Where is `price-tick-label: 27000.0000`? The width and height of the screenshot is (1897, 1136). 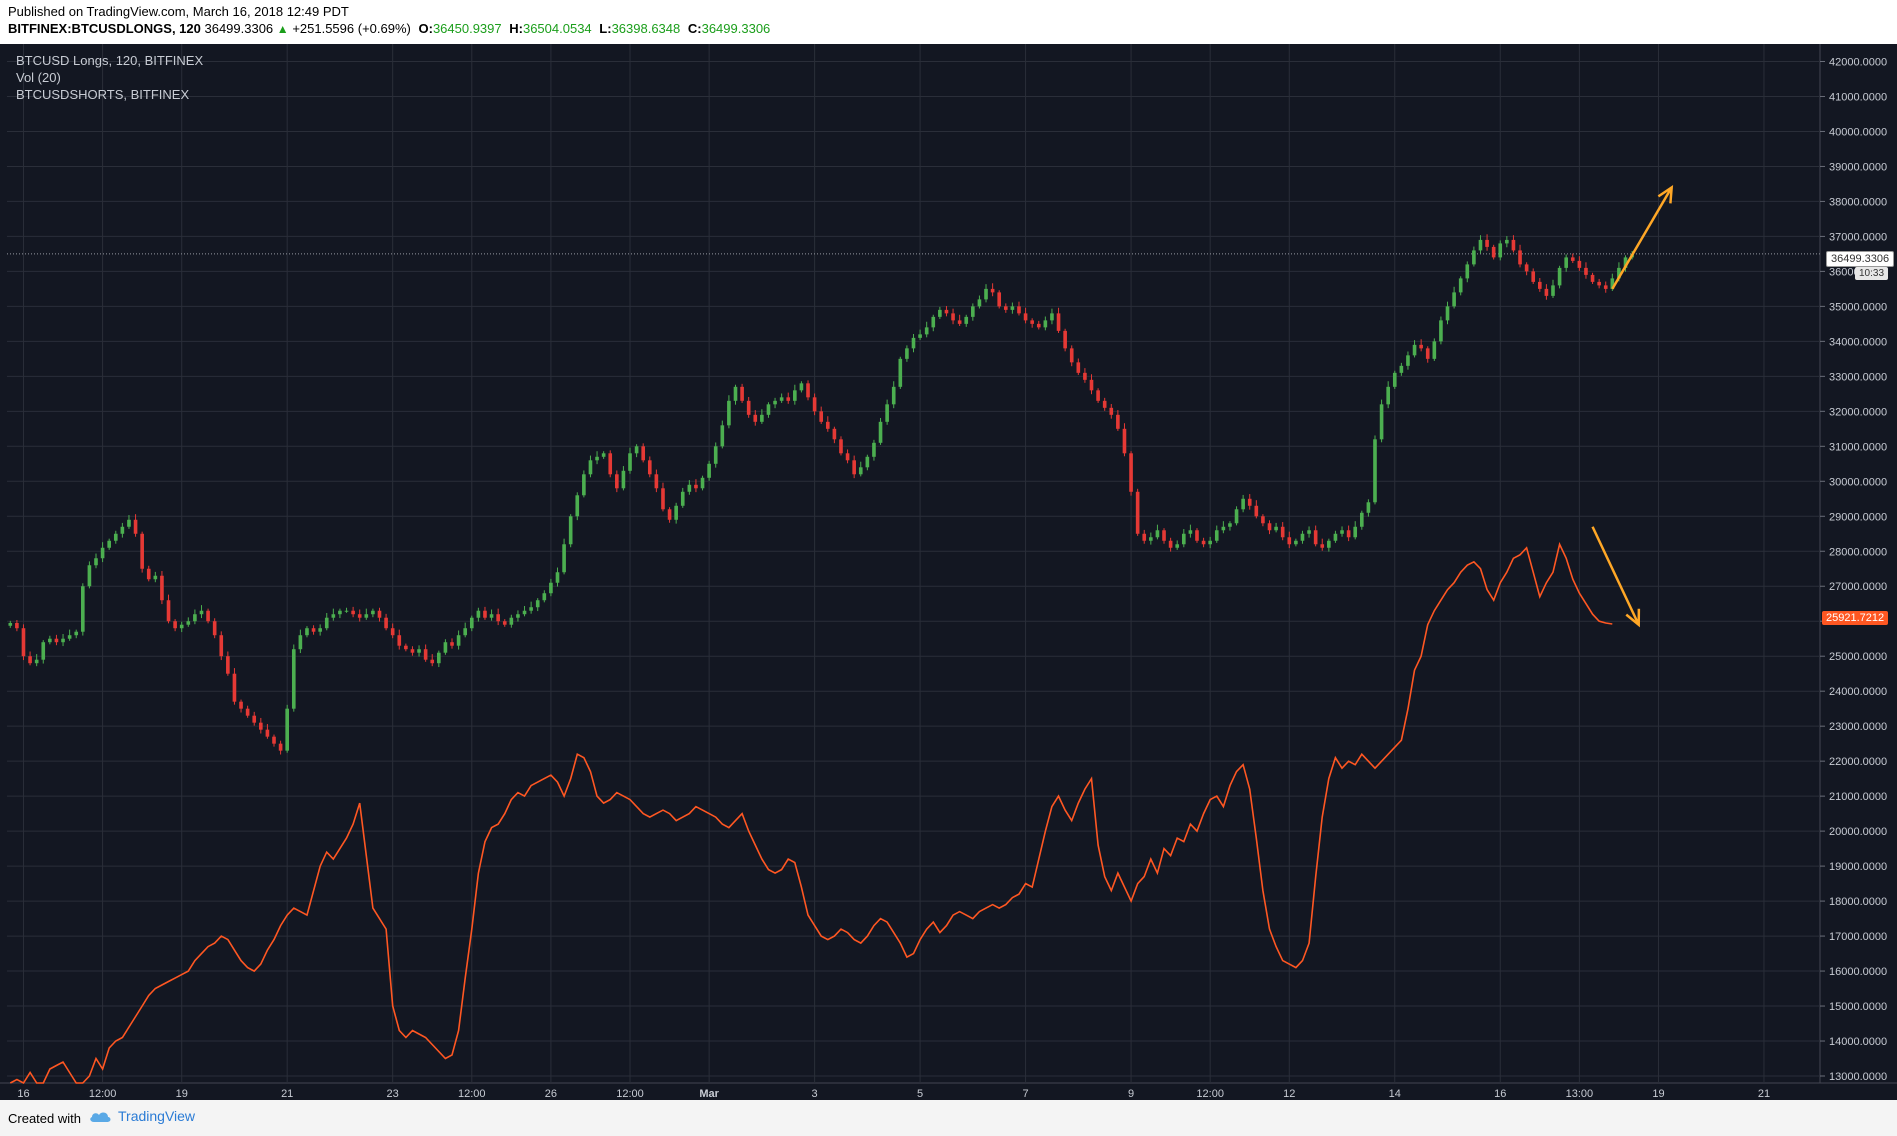 price-tick-label: 27000.0000 is located at coordinates (1858, 587).